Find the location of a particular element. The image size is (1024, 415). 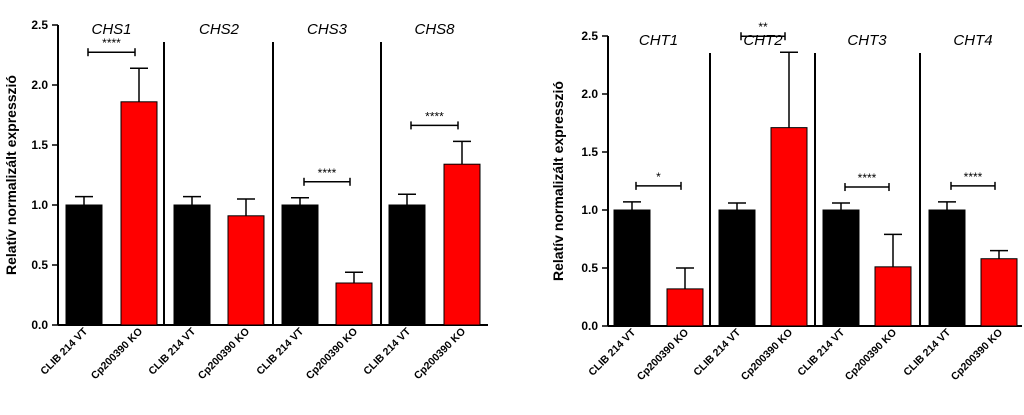

gene-title: CHT3 is located at coordinates (867, 40).